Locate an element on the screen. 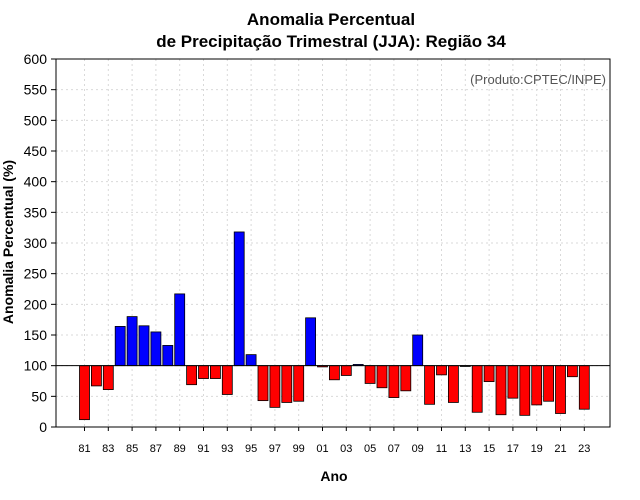 Image resolution: width=640 pixels, height=500 pixels. y-tick-label: 350 is located at coordinates (36, 212).